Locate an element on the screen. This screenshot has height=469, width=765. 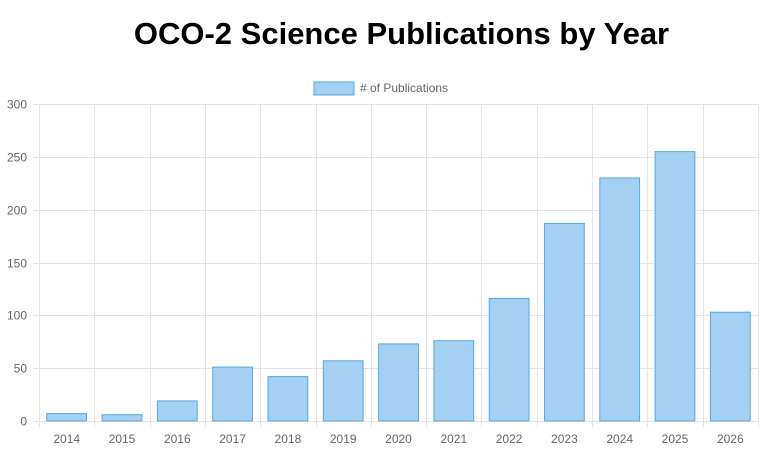
y-tick-label: 100 is located at coordinates (17, 316).